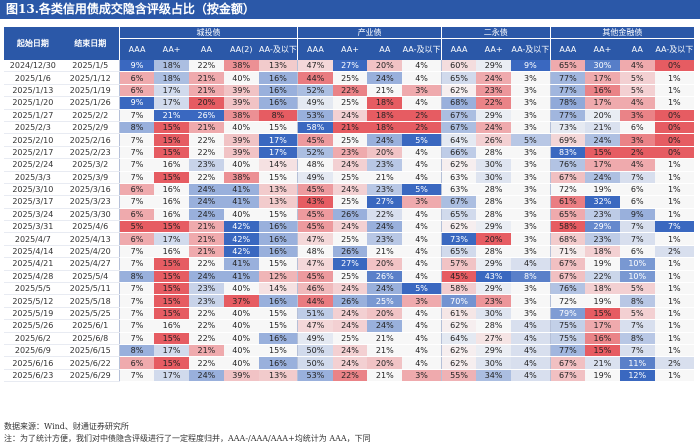  What do you see at coordinates (315, 140) in the screenshot?
I see `value-cell: 45%` at bounding box center [315, 140].